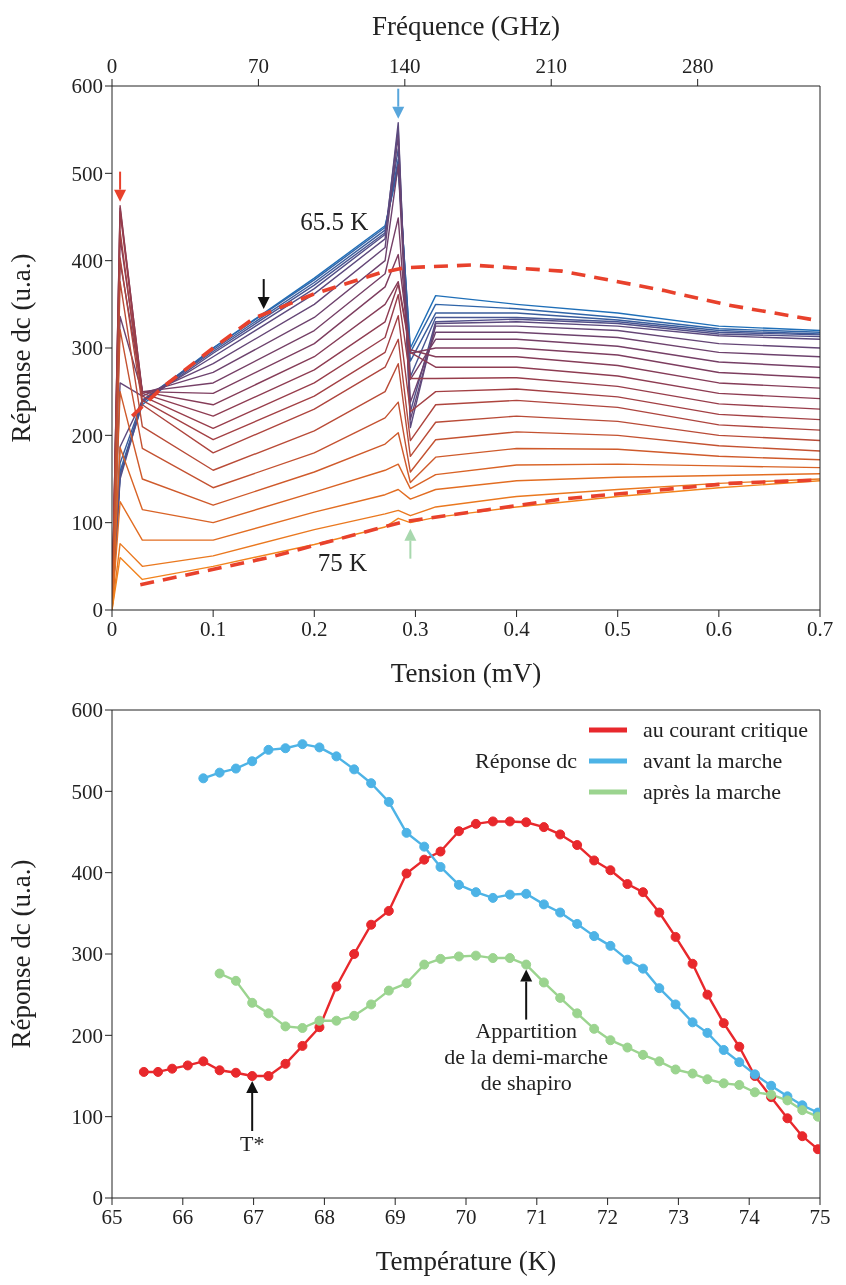  What do you see at coordinates (314, 628) in the screenshot?
I see `x-tick-label: 0.2` at bounding box center [314, 628].